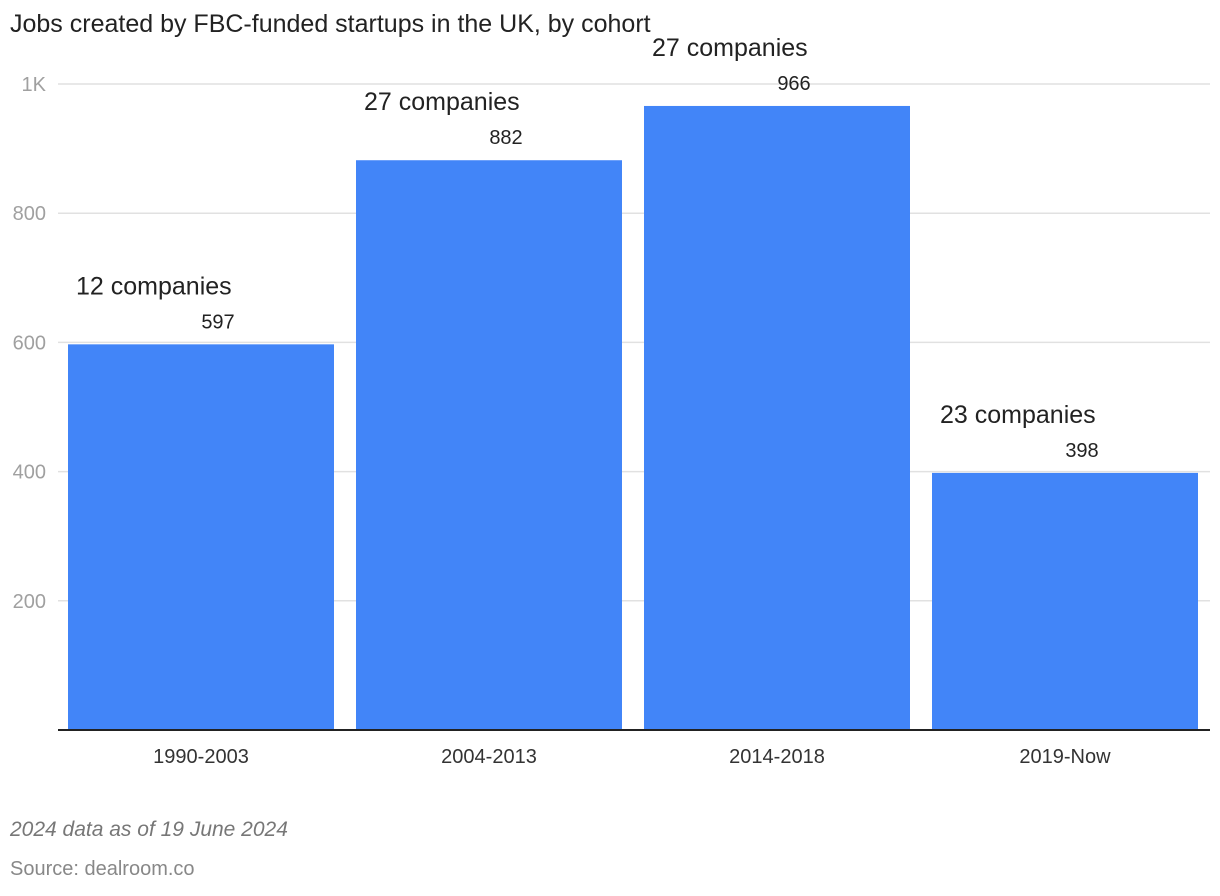 The width and height of the screenshot is (1220, 896). What do you see at coordinates (489, 757) in the screenshot?
I see `x-tick-label: 2004-2013` at bounding box center [489, 757].